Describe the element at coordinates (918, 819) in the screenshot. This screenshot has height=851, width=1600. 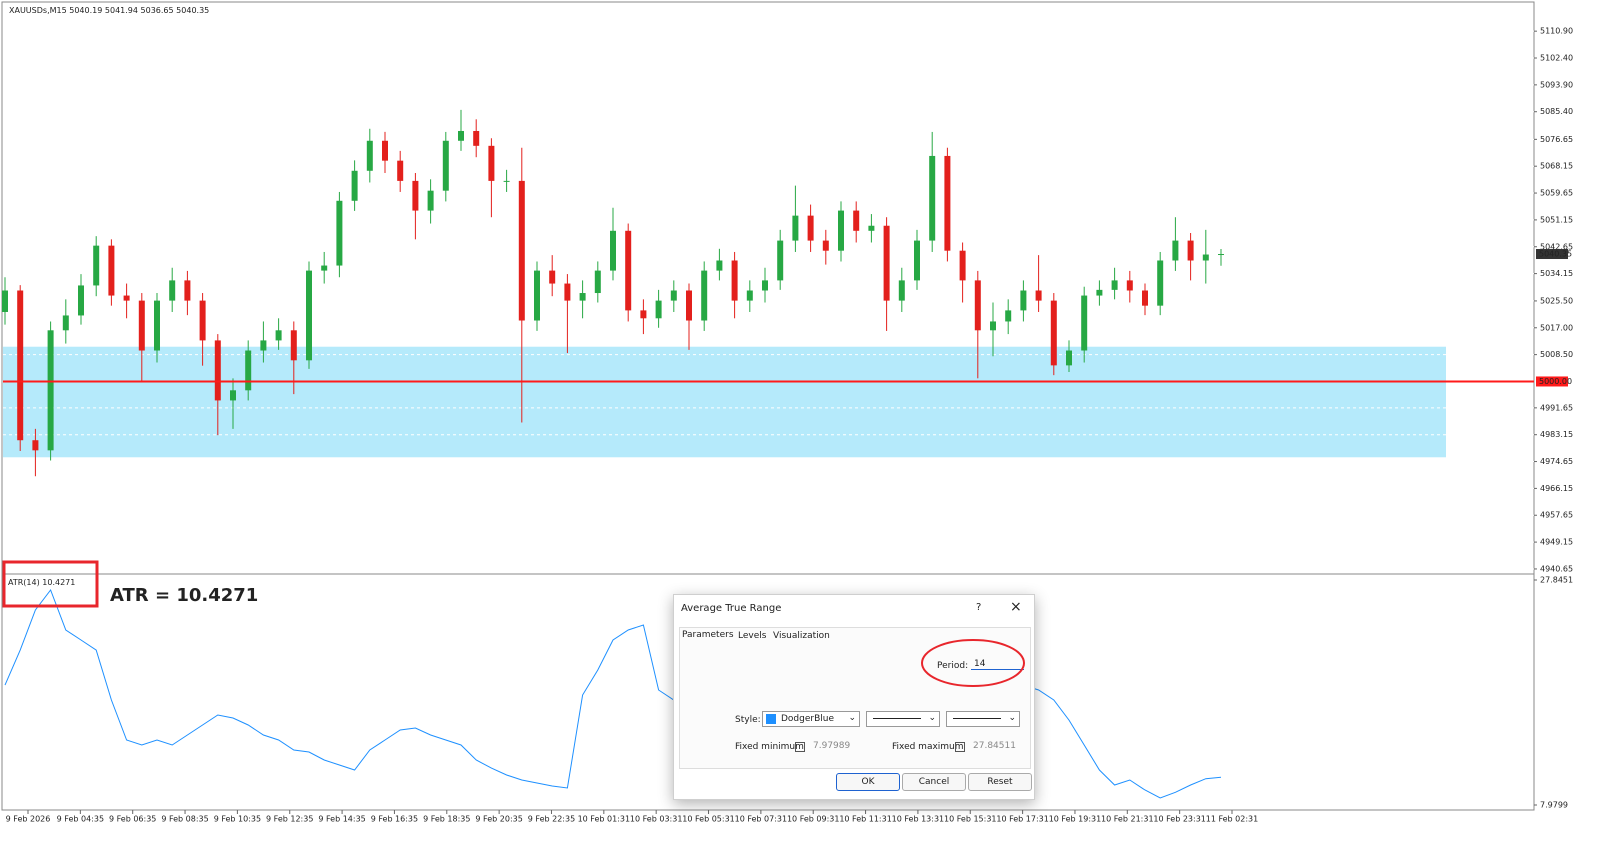
I see `x-tick-label: 10 Feb 13:31` at that location.